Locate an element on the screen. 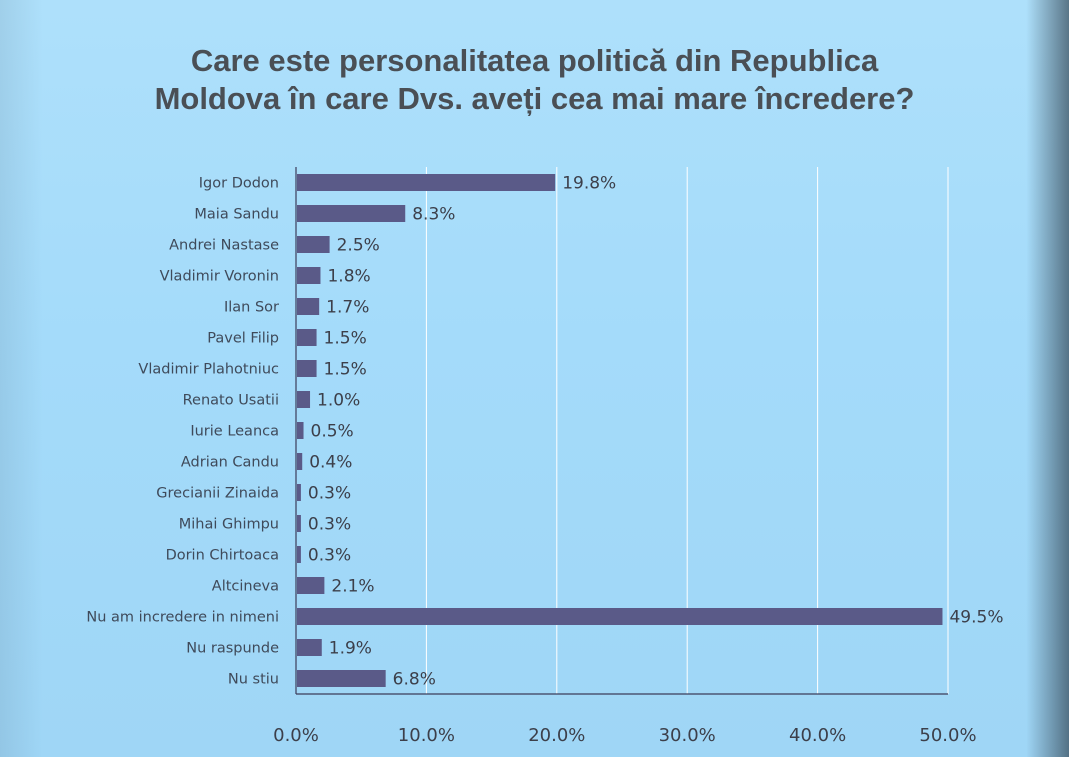 The height and width of the screenshot is (757, 1069). value-label-14: 2.1% is located at coordinates (352, 587).